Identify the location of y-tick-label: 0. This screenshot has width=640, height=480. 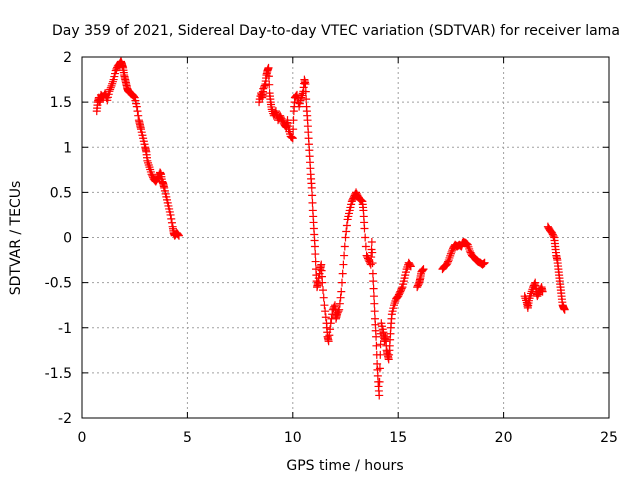
(67, 239).